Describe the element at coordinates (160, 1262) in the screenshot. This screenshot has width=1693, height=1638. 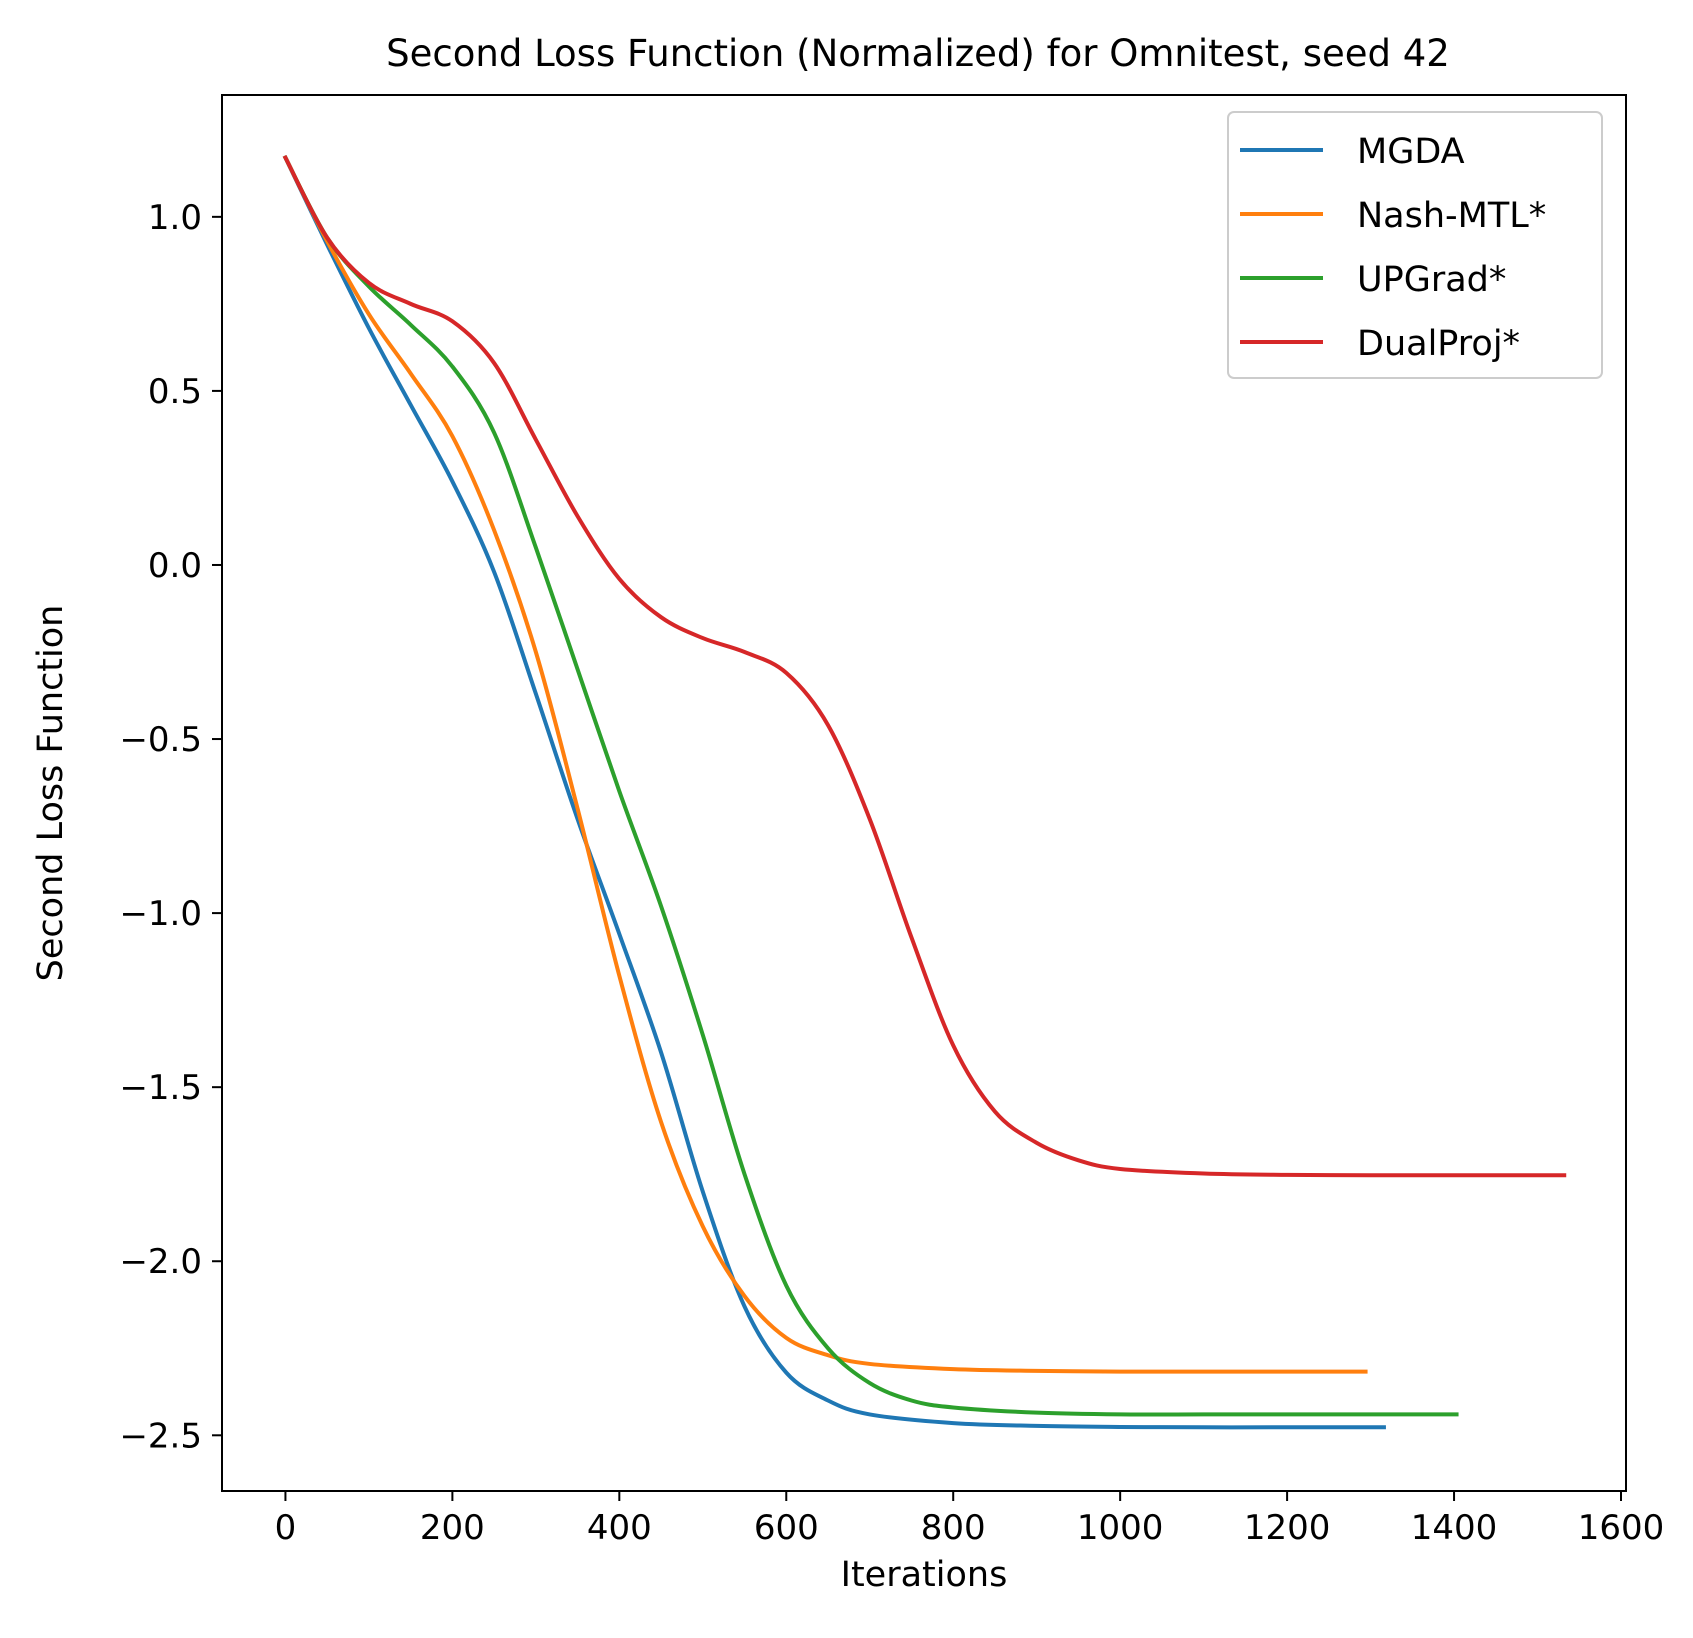
I see `y-tick-label: −2.0` at that location.